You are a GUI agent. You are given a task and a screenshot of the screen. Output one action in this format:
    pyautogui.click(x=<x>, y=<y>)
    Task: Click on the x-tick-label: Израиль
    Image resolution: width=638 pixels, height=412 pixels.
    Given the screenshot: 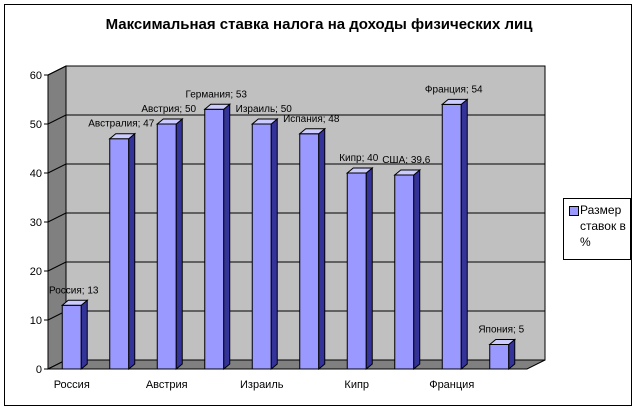 What is the action you would take?
    pyautogui.click(x=262, y=385)
    